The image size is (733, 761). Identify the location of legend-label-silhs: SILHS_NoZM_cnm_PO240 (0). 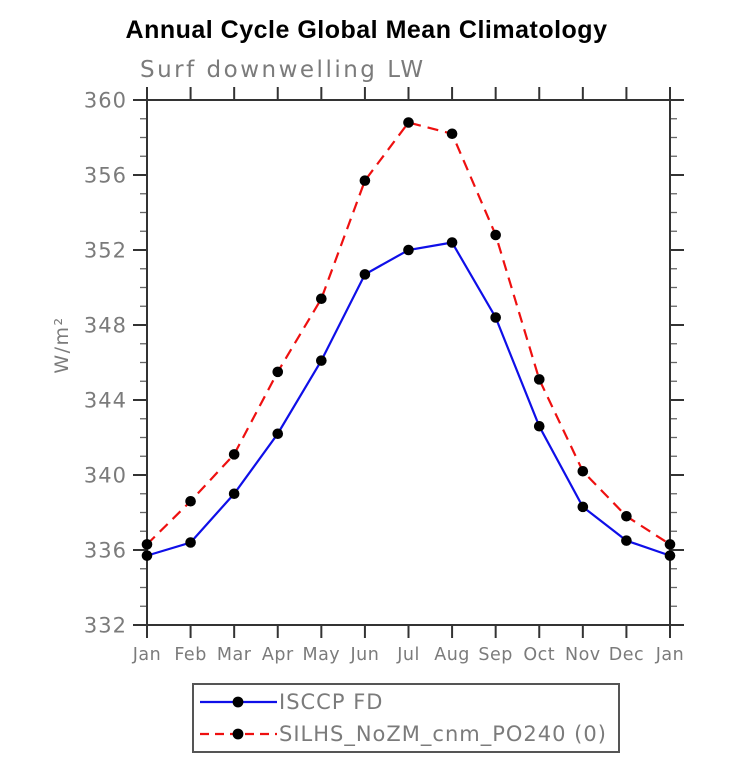
(443, 733).